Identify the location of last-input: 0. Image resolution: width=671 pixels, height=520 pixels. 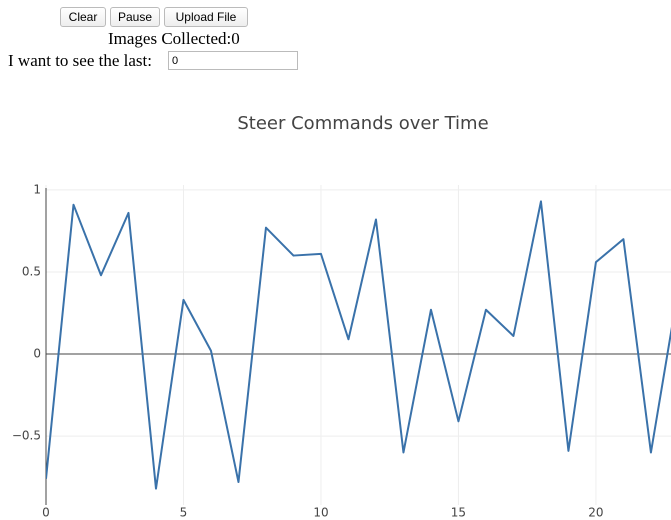
(233, 60).